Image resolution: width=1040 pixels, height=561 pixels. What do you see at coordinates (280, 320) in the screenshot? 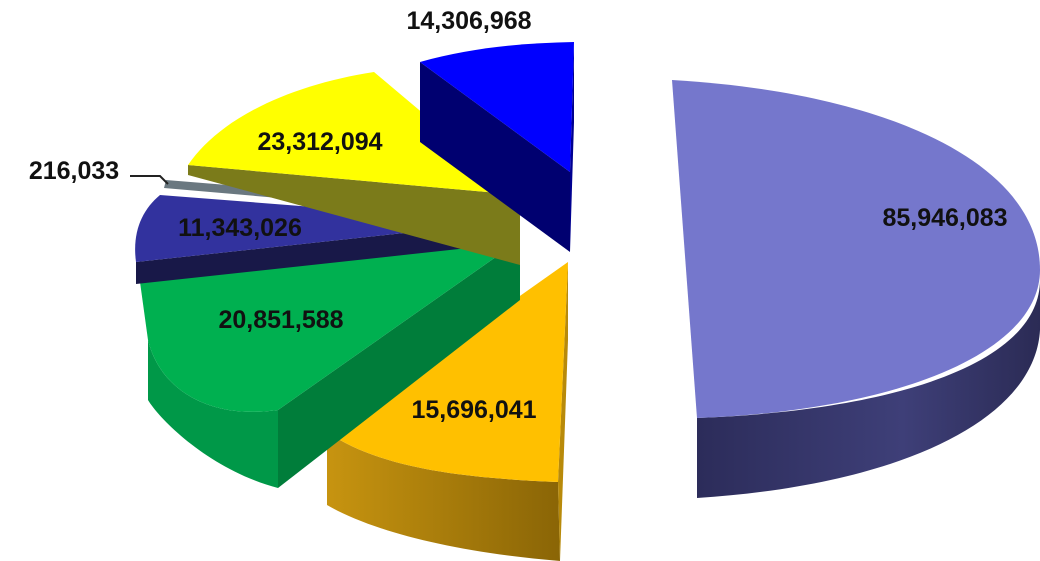
I see `data-label: 20,851,588` at bounding box center [280, 320].